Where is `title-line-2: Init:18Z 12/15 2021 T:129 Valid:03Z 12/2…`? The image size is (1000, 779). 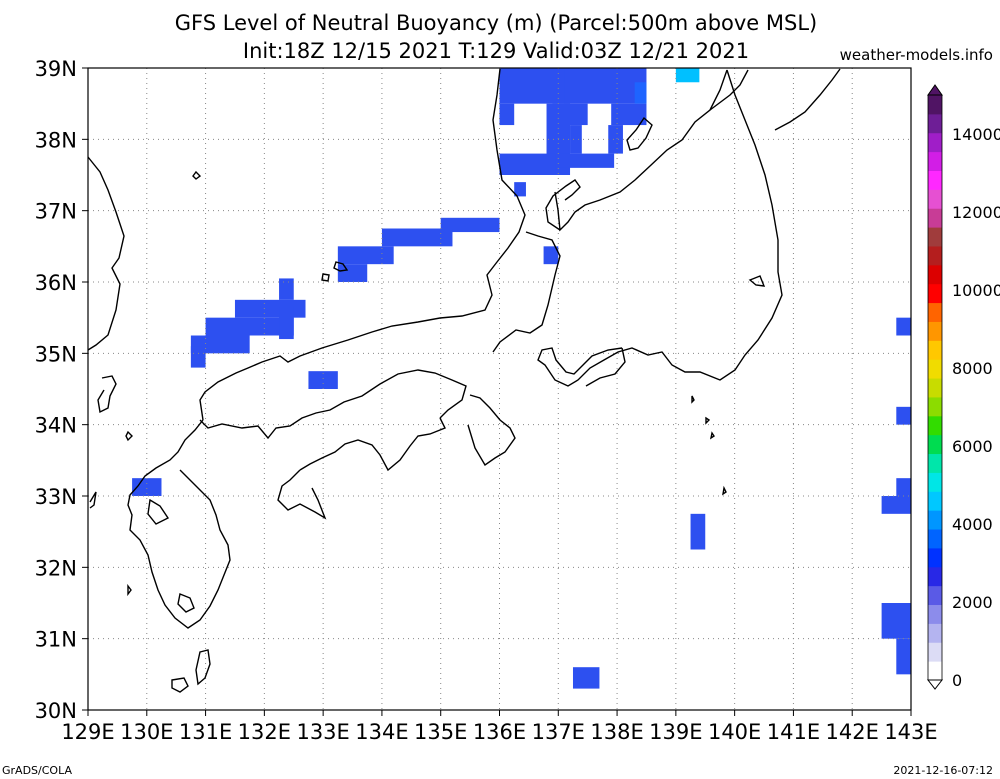 title-line-2: Init:18Z 12/15 2021 T:129 Valid:03Z 12/2… is located at coordinates (496, 51).